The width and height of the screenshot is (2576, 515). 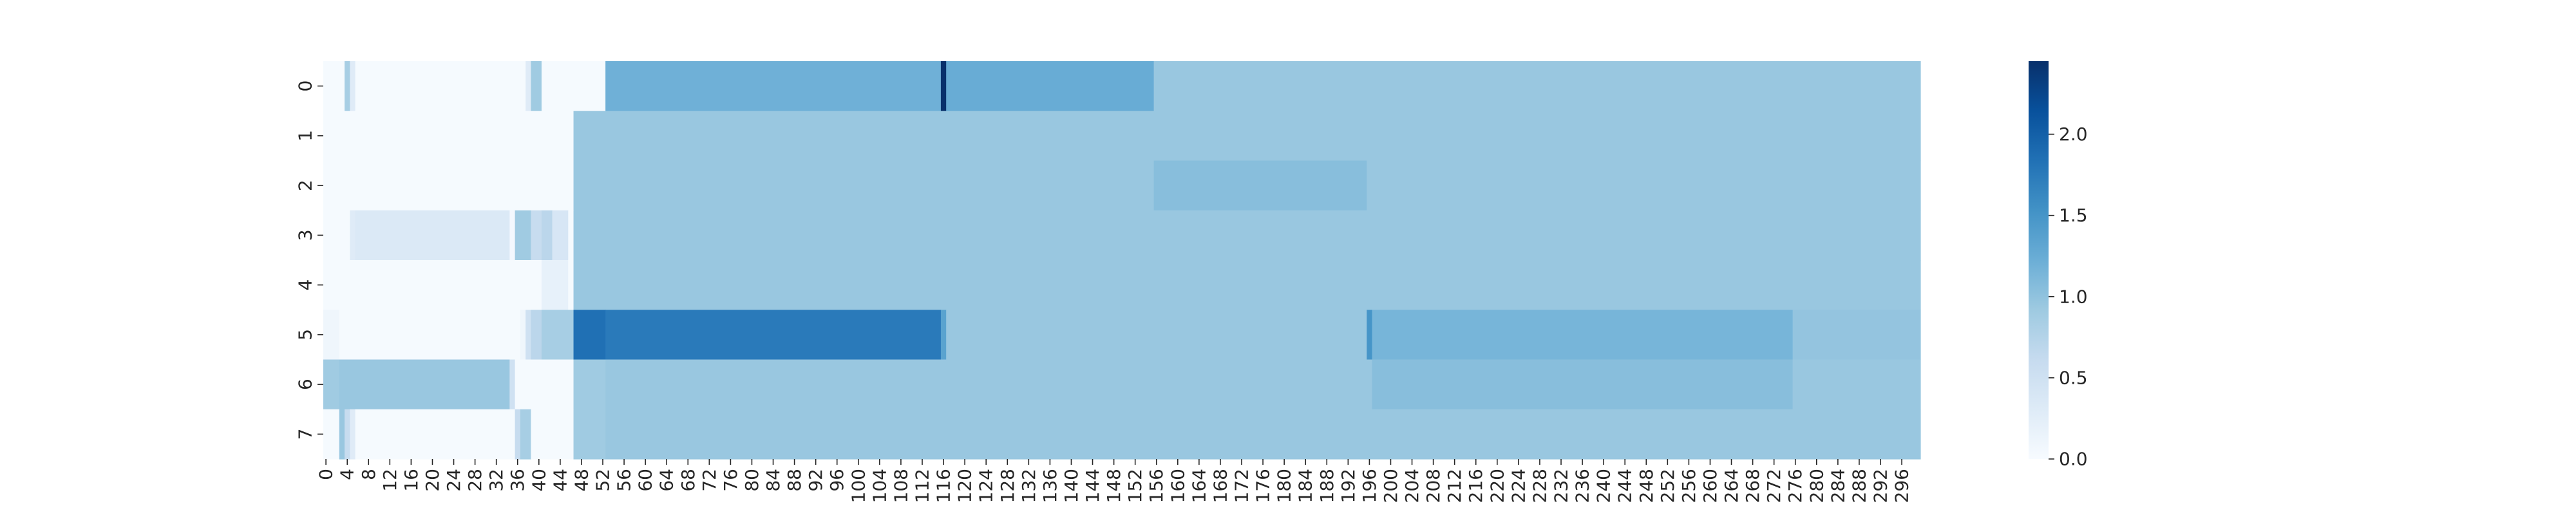 I want to click on x-tick-label: 120, so click(x=965, y=486).